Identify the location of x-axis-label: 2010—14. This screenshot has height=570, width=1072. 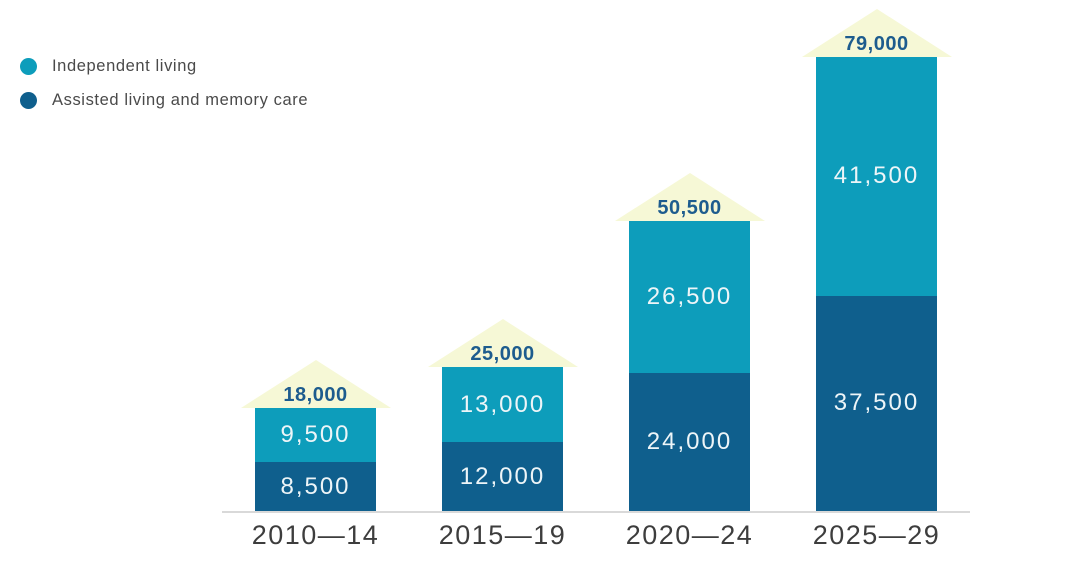
(315, 535).